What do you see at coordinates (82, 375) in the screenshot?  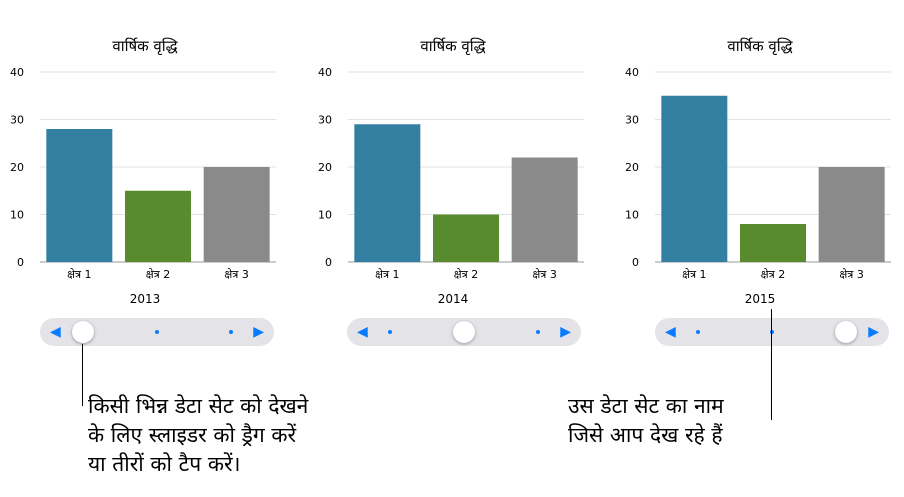 I see `slider-callout-line` at bounding box center [82, 375].